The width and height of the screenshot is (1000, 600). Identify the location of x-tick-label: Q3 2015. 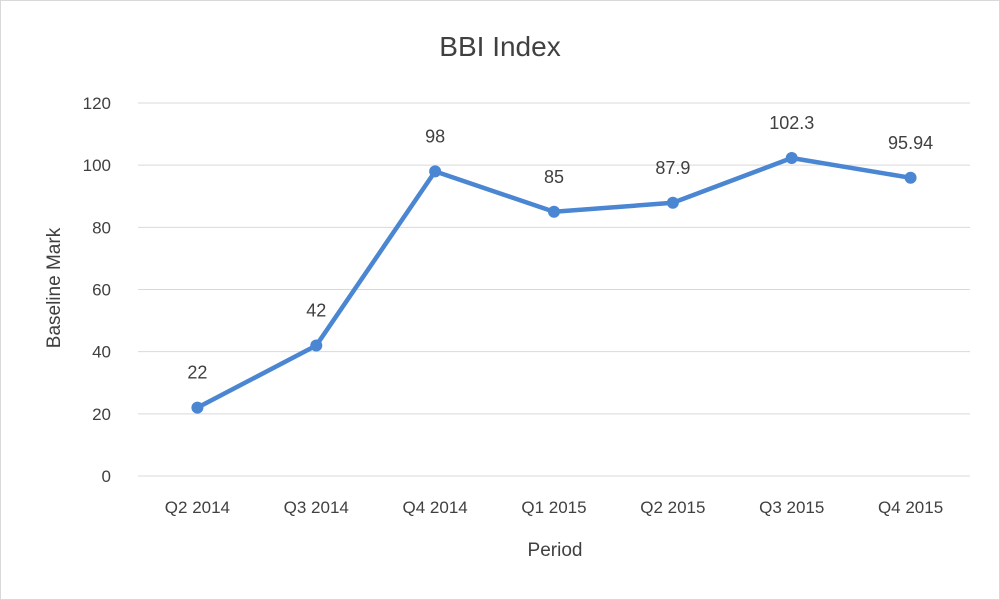
(791, 507).